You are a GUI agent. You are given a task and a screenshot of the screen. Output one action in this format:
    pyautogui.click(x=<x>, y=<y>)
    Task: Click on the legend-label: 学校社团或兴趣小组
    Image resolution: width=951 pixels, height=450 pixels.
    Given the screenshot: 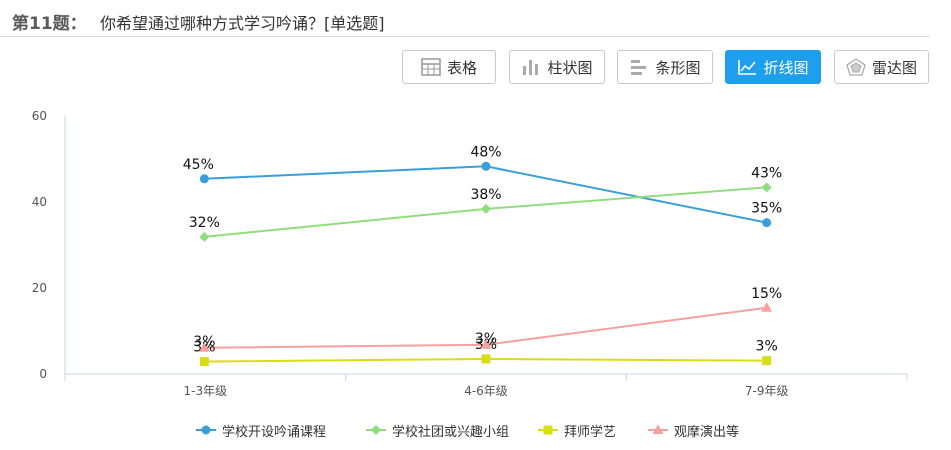 What is the action you would take?
    pyautogui.click(x=451, y=432)
    